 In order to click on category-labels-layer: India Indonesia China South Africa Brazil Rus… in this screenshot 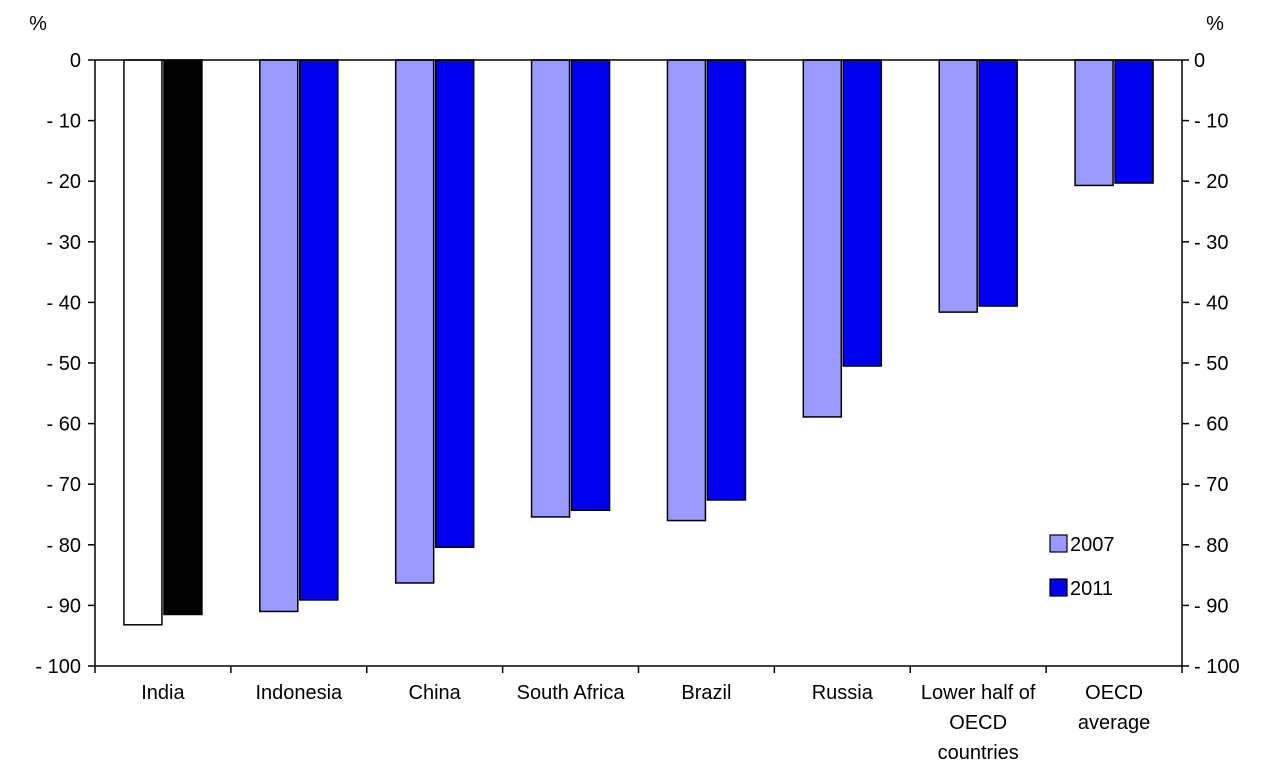, I will do `click(645, 723)`.